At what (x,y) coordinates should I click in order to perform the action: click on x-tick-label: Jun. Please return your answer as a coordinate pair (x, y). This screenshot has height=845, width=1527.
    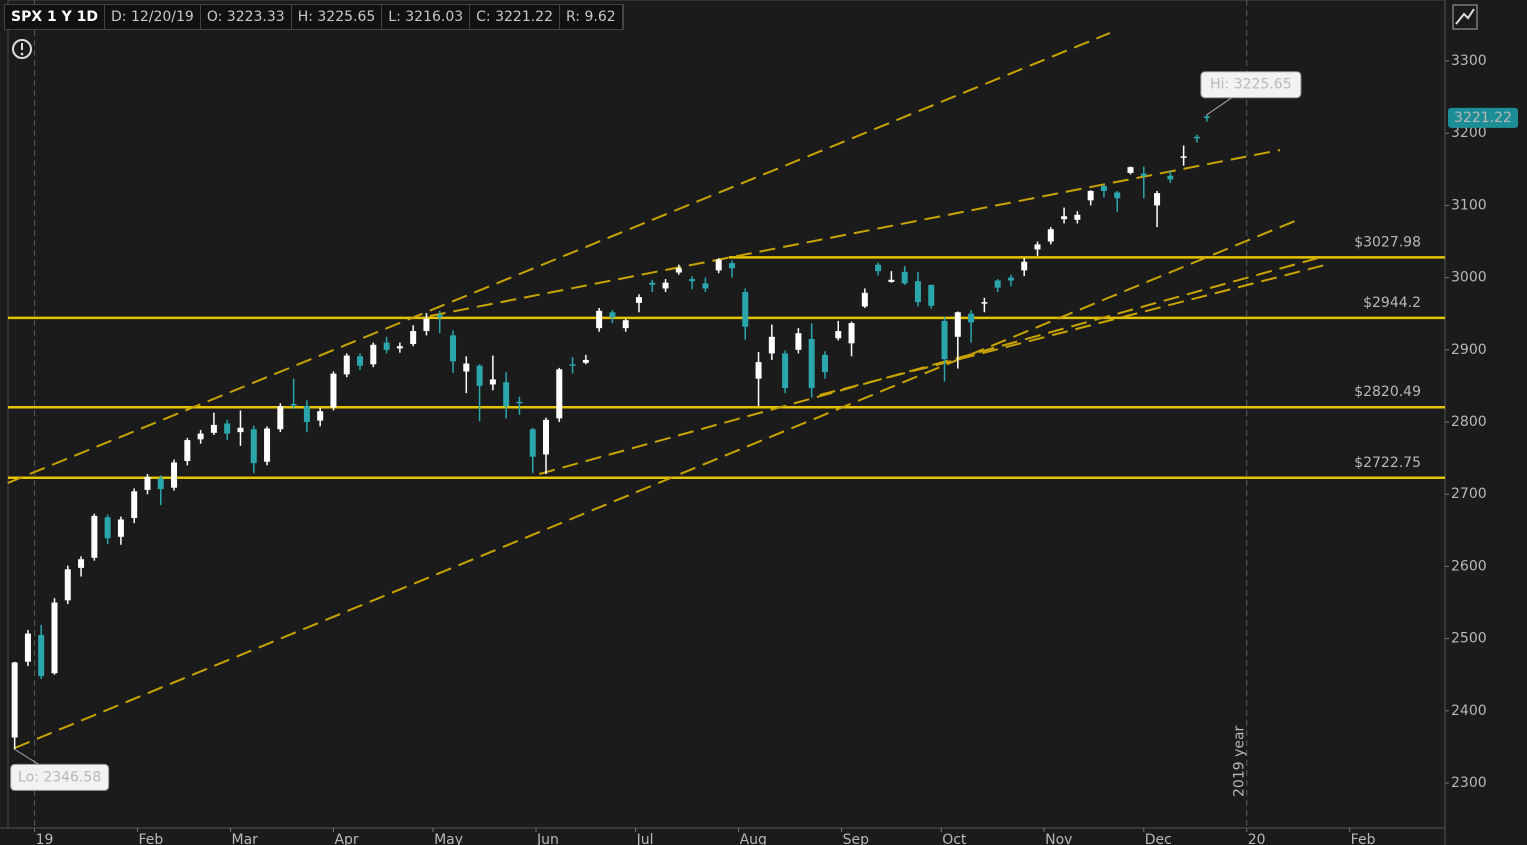
    Looking at the image, I should click on (547, 838).